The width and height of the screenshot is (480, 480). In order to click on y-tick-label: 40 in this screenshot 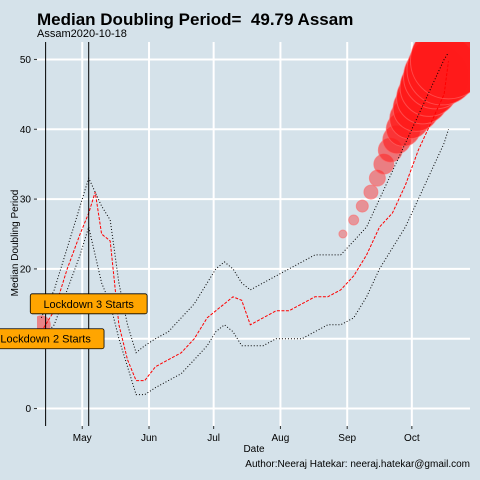, I will do `click(26, 130)`.